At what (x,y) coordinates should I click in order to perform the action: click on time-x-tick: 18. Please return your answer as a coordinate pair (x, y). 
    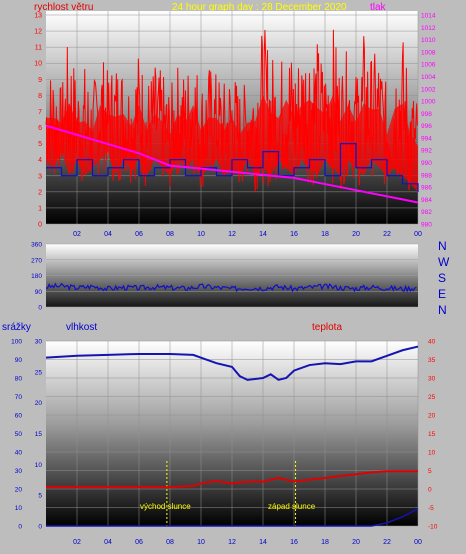
    Looking at the image, I should click on (325, 542).